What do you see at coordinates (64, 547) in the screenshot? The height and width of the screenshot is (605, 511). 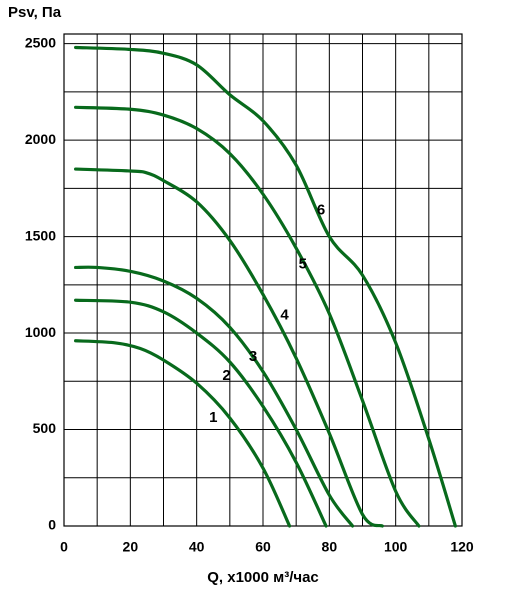 I see `x-tick-label: 0` at bounding box center [64, 547].